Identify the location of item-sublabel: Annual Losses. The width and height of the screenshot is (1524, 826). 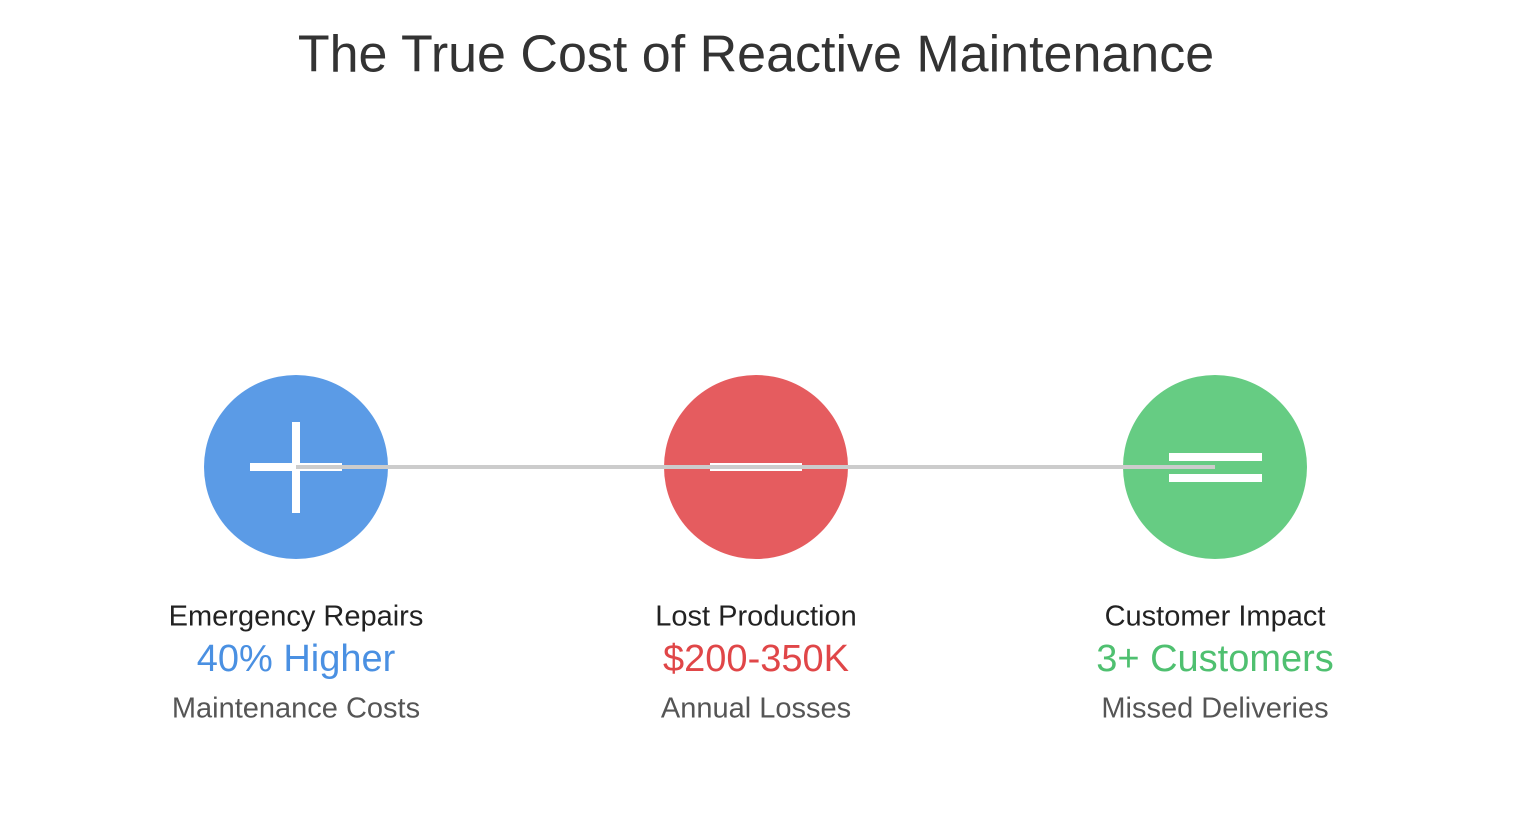
(756, 709).